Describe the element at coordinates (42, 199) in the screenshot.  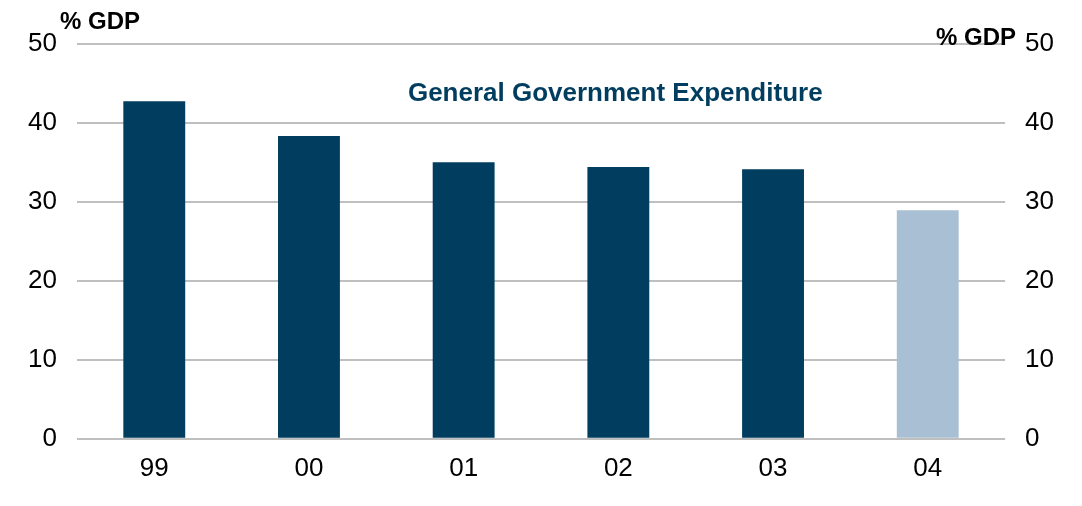
I see `y-tick-label: 30` at that location.